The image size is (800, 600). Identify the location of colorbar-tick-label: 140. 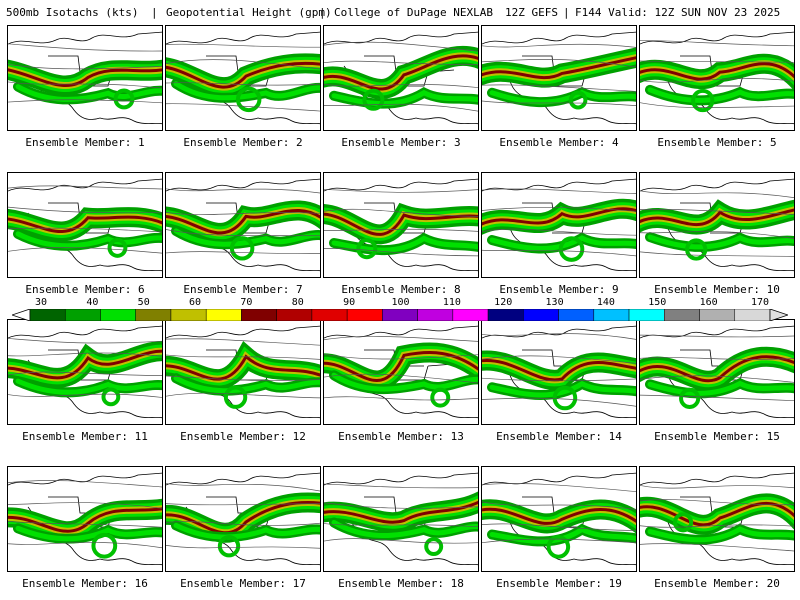
(605, 302).